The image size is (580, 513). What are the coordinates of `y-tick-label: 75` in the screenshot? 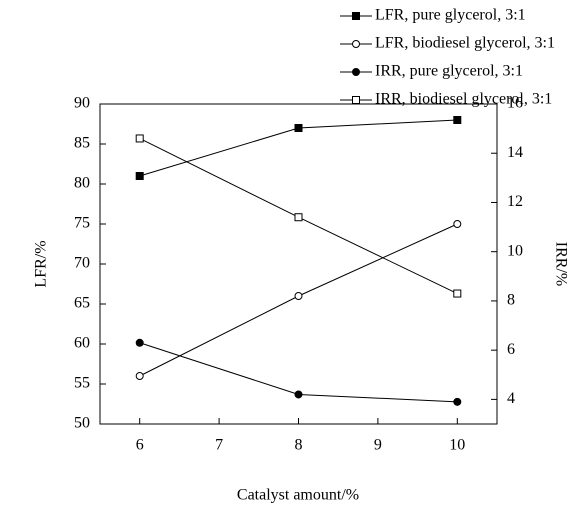 It's located at (82, 223).